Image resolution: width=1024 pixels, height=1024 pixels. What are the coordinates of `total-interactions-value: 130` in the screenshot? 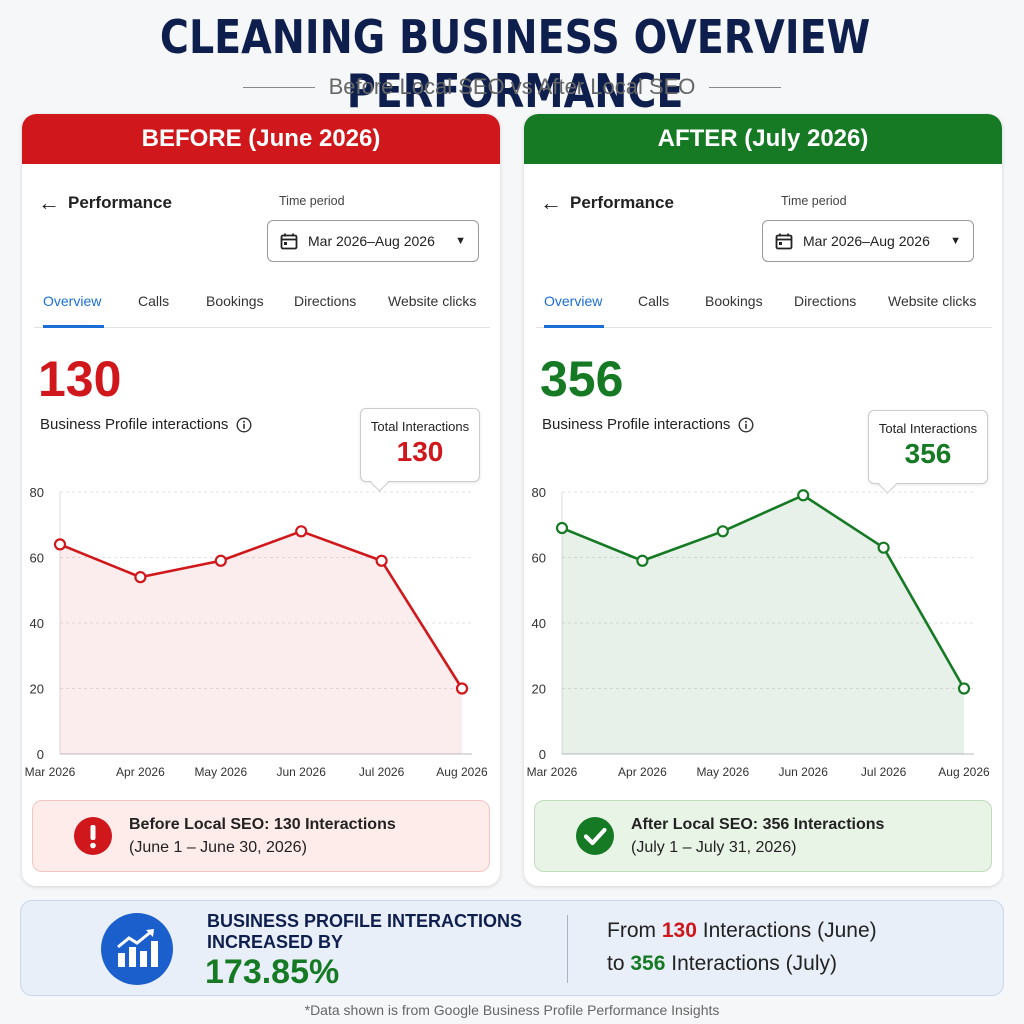 It's located at (80, 379).